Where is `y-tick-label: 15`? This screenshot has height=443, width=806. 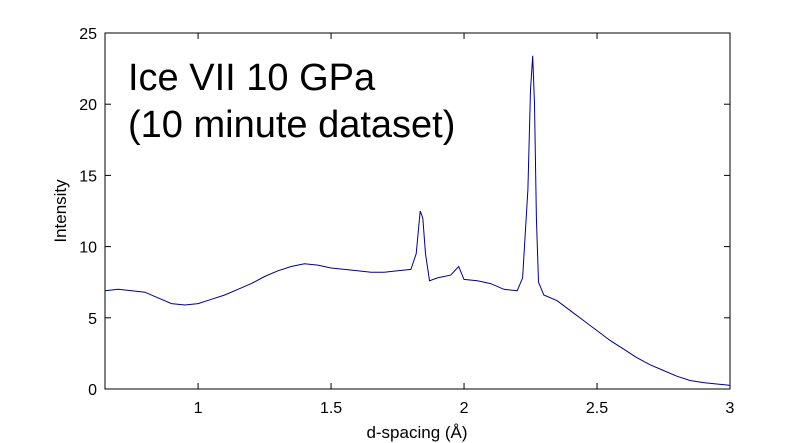 y-tick-label: 15 is located at coordinates (88, 176).